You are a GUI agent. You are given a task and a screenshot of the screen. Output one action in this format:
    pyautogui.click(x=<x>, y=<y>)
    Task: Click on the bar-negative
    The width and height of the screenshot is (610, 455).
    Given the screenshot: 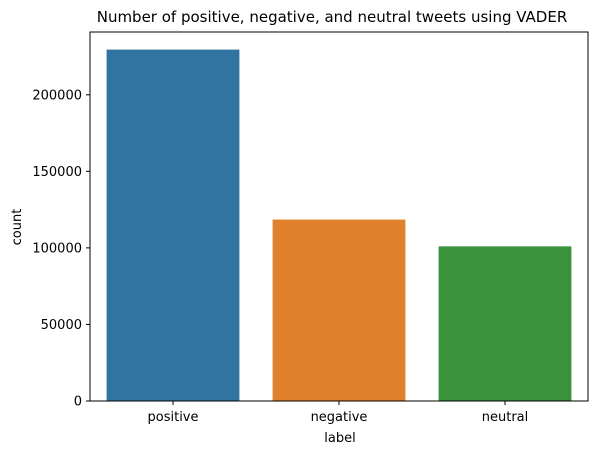 What is the action you would take?
    pyautogui.click(x=339, y=310)
    